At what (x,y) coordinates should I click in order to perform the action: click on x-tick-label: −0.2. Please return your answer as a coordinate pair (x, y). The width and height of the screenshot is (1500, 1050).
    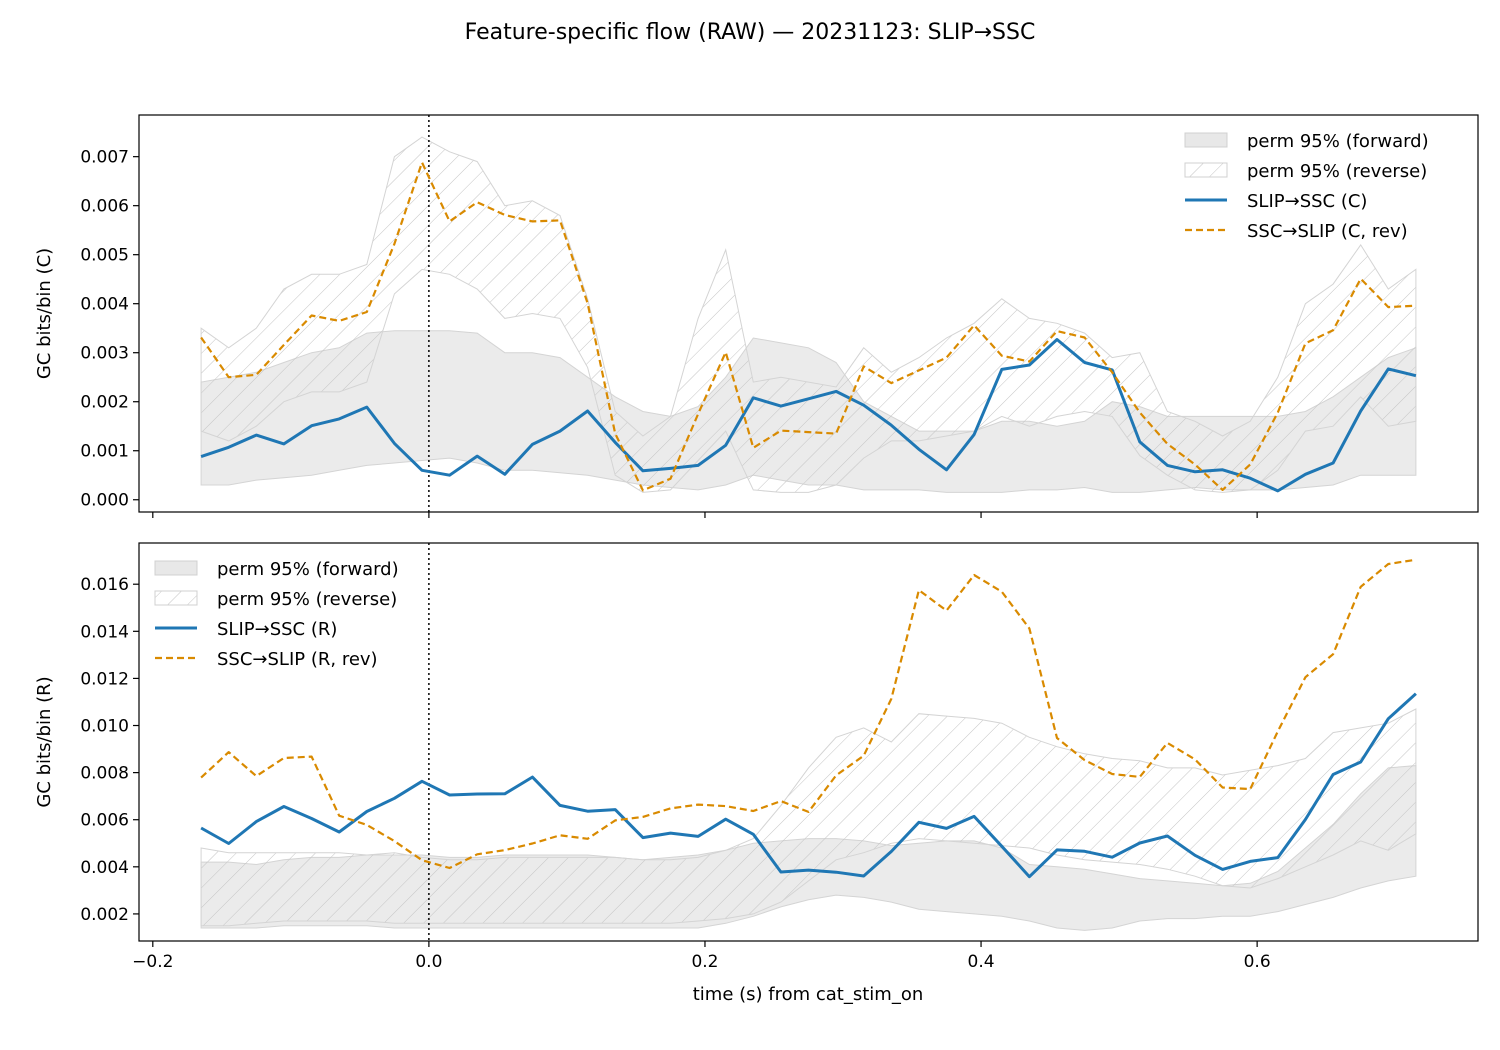
    Looking at the image, I should click on (152, 962).